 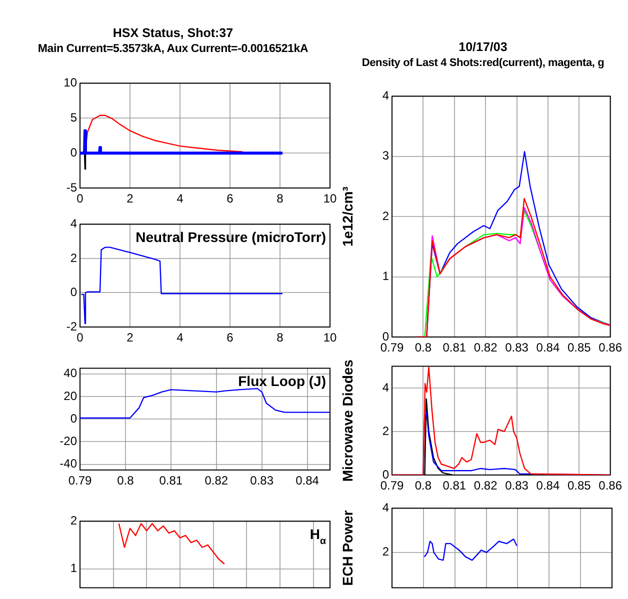 I want to click on y-axis-title: Microwave Diodes, so click(x=347, y=420).